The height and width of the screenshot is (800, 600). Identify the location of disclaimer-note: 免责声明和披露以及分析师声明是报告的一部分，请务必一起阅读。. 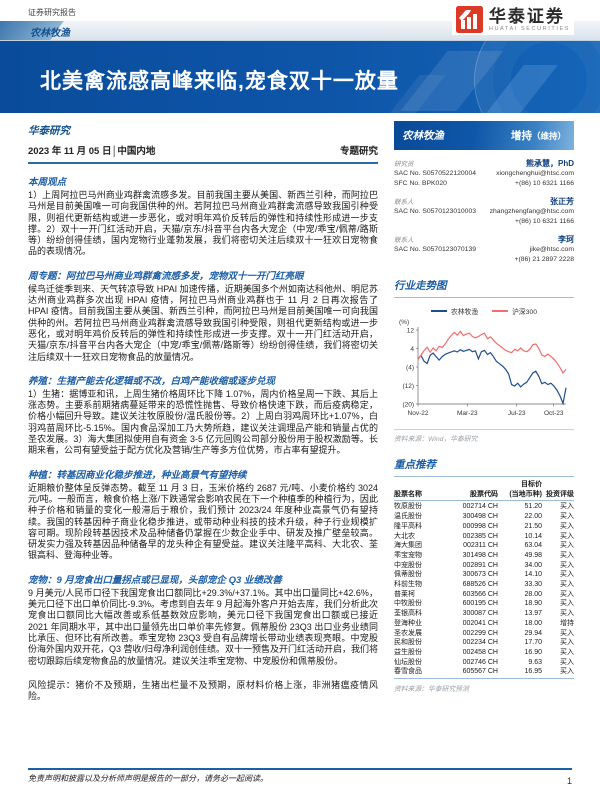
(148, 778).